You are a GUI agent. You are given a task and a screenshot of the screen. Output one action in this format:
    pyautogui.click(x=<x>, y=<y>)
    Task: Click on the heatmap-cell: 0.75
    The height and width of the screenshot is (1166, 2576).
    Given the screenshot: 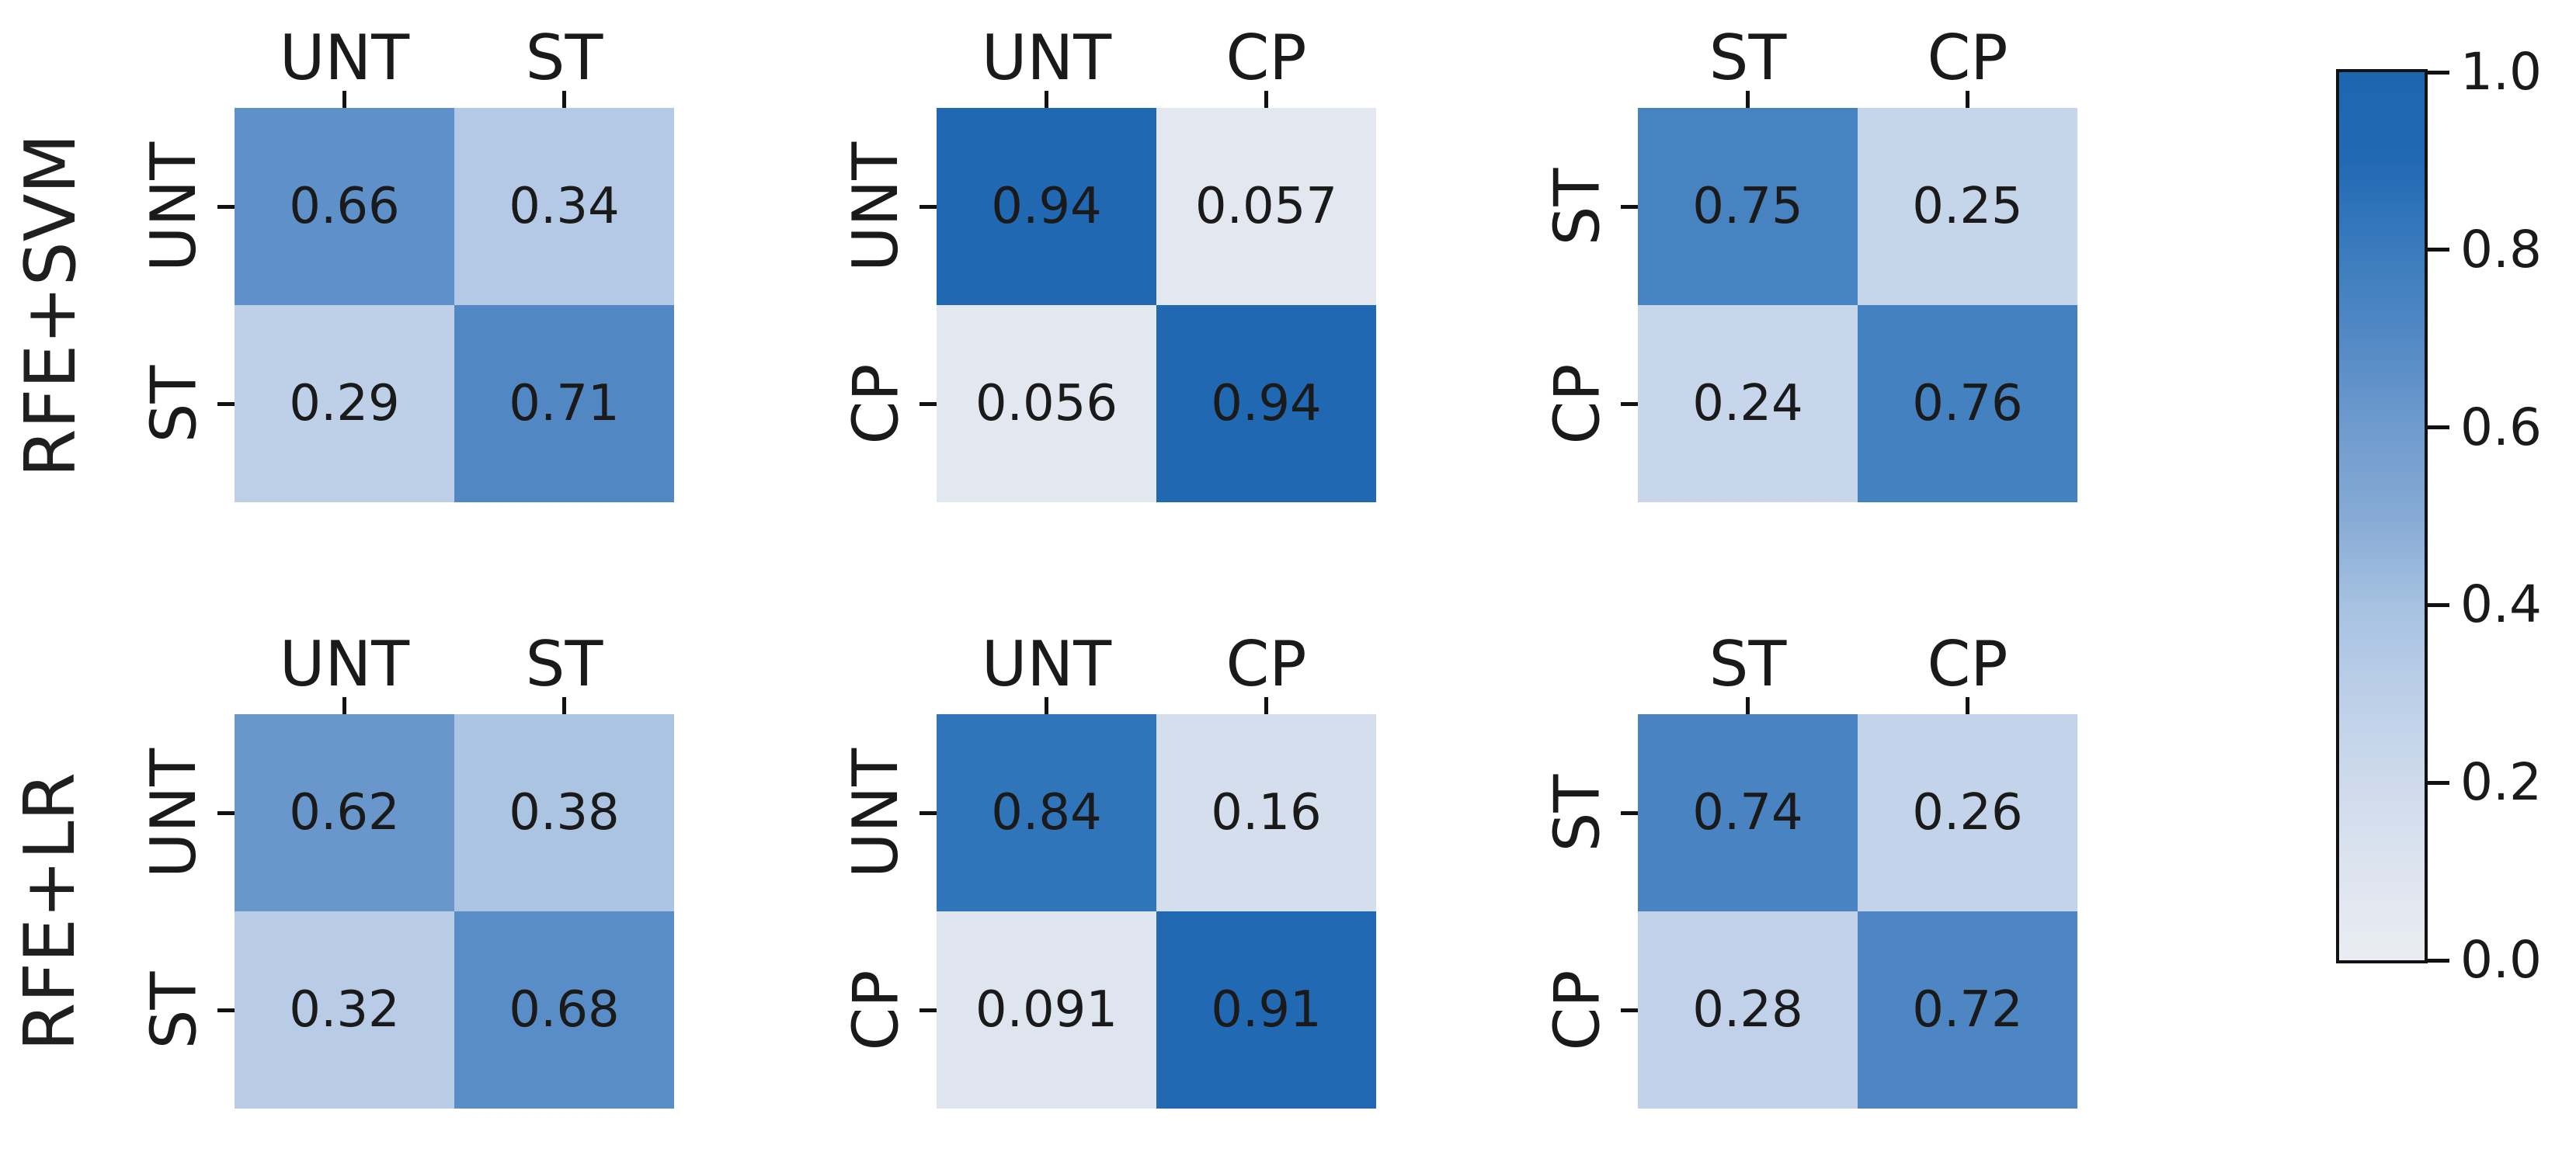 What is the action you would take?
    pyautogui.click(x=1748, y=206)
    